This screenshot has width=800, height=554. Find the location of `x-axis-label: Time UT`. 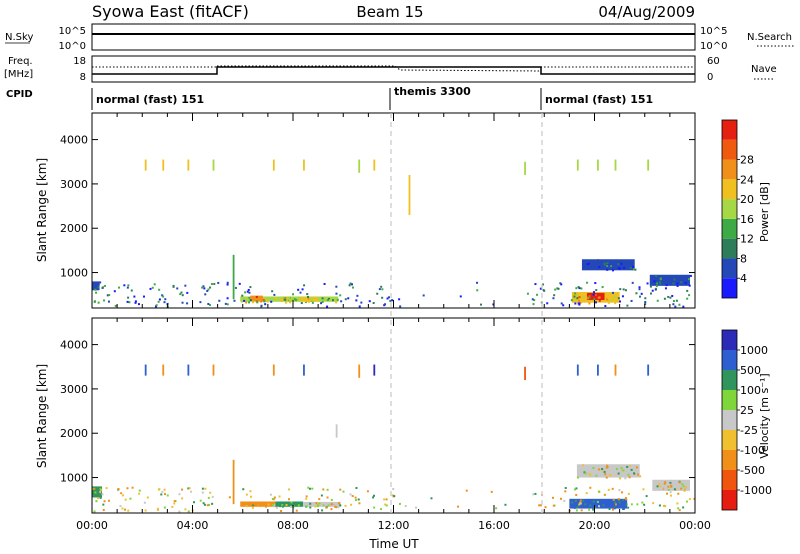

x-axis-label: Time UT is located at coordinates (393, 544).